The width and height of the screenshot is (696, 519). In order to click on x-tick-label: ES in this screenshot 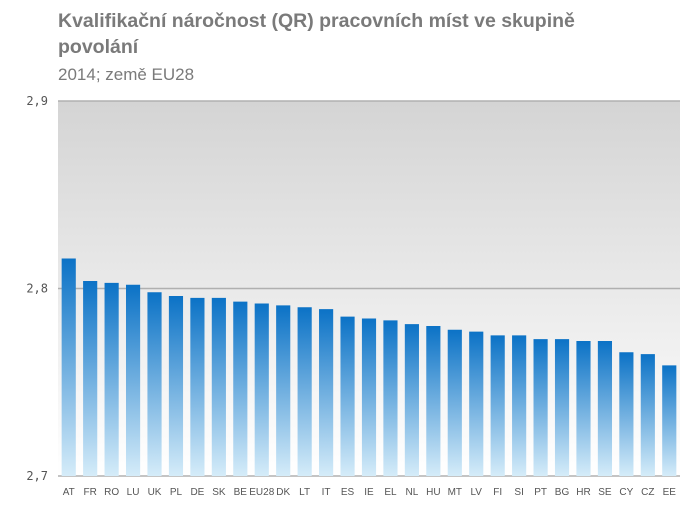, I will do `click(348, 492)`.